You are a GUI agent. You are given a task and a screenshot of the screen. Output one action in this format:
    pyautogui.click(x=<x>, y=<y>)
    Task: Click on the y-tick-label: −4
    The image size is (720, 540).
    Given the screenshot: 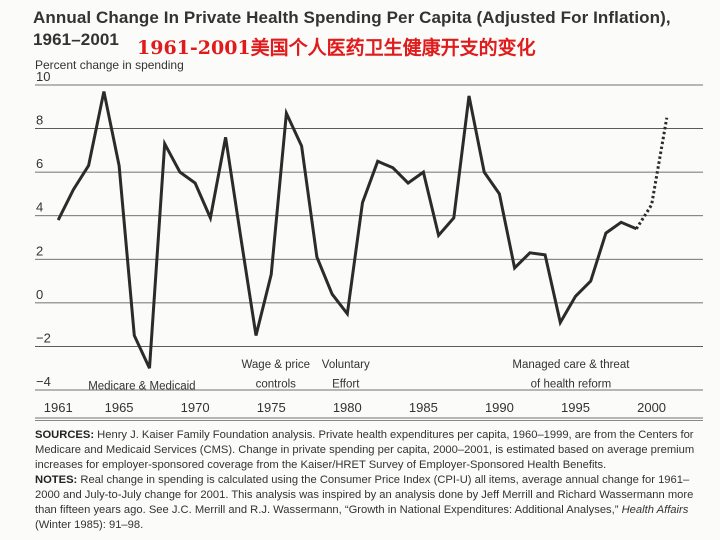 What is the action you would take?
    pyautogui.click(x=43, y=381)
    